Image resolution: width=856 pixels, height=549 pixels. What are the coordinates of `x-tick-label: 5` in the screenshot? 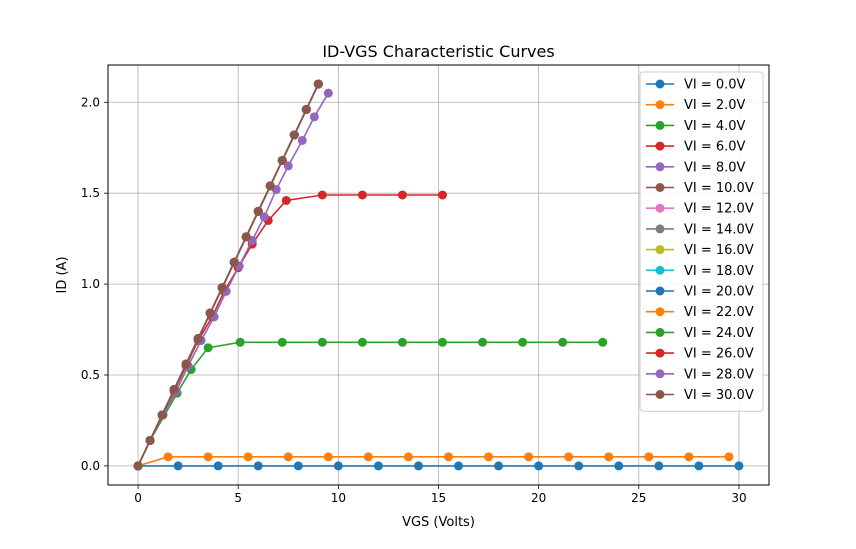 It's located at (238, 498).